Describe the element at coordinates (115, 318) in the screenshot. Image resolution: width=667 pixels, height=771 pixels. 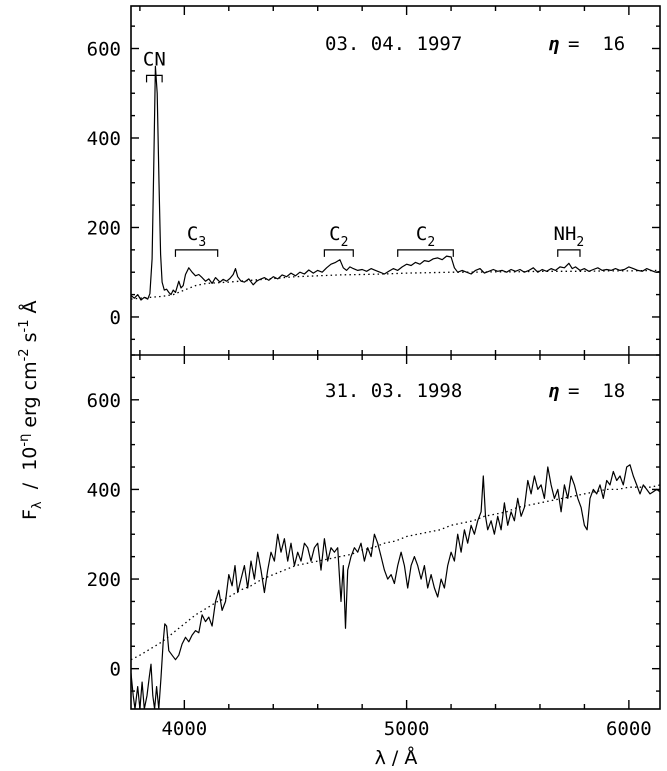
I see `top-y-tick-label: 0` at that location.